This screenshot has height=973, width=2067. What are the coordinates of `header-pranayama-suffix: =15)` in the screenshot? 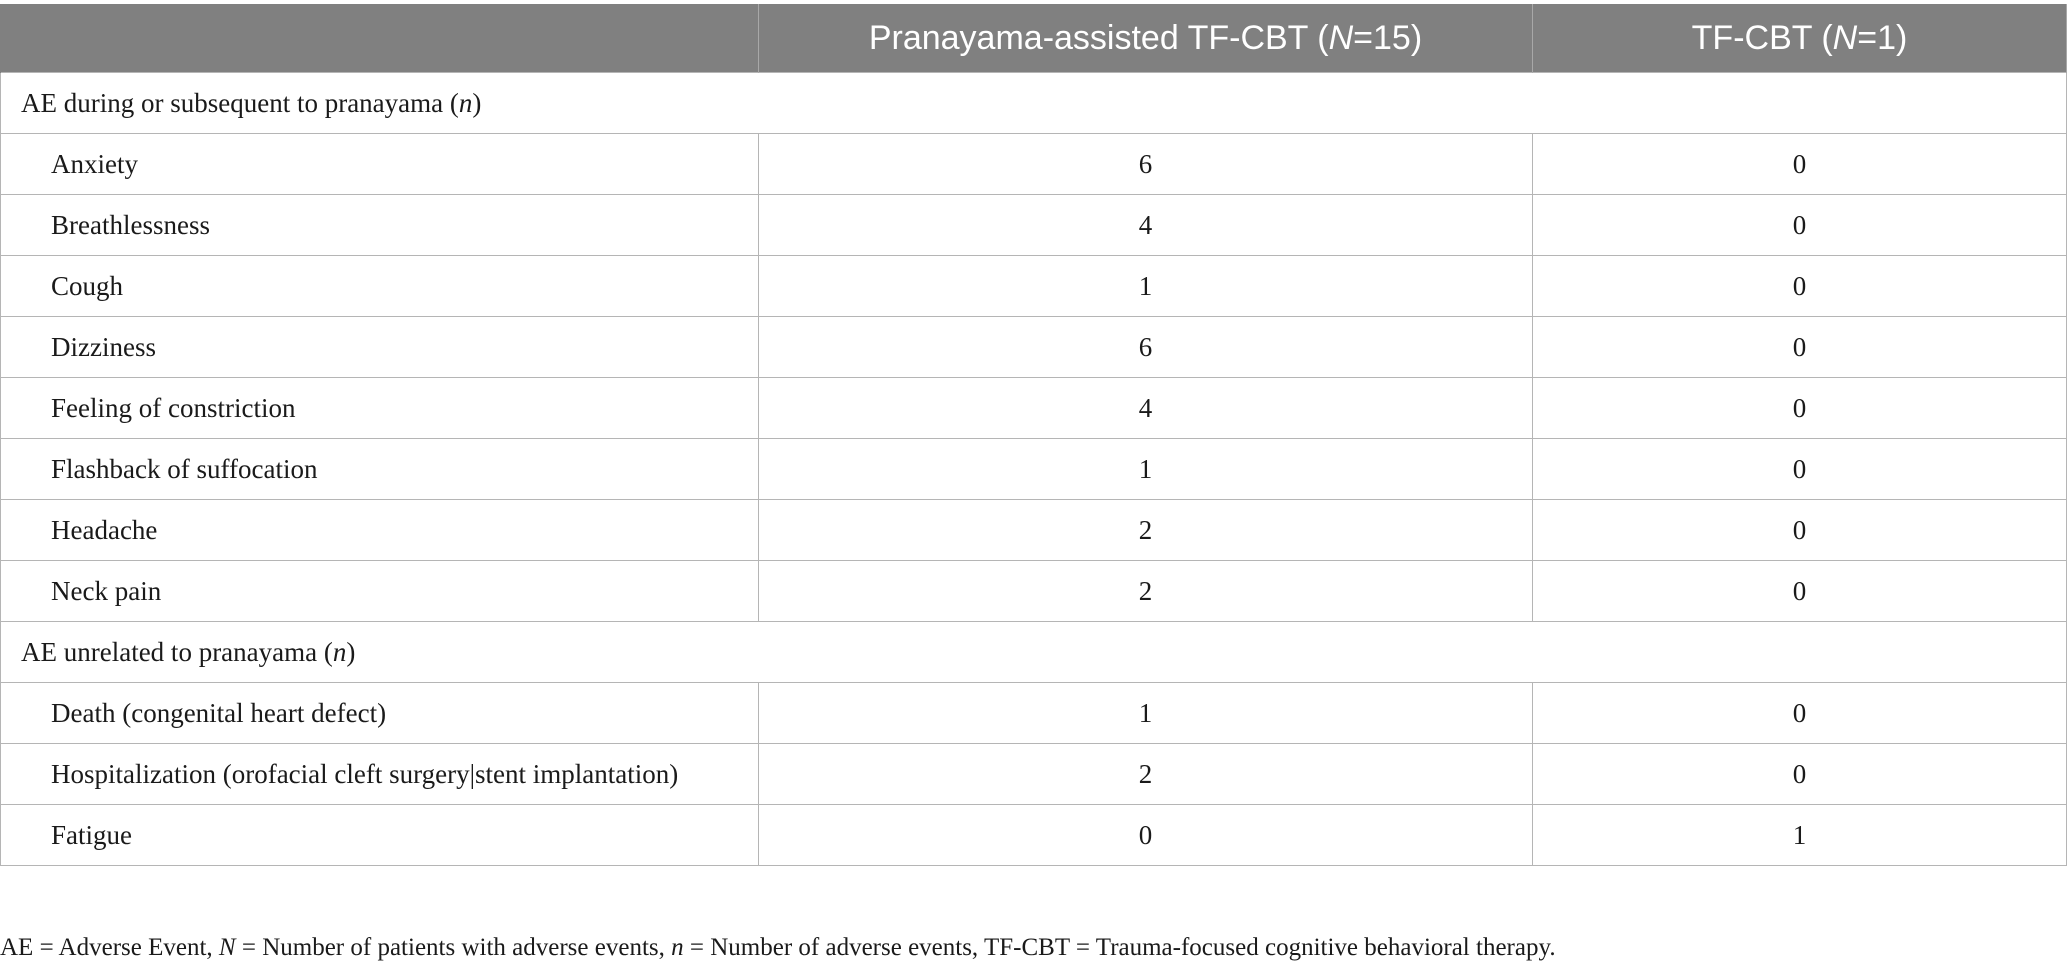 It's located at (1388, 37).